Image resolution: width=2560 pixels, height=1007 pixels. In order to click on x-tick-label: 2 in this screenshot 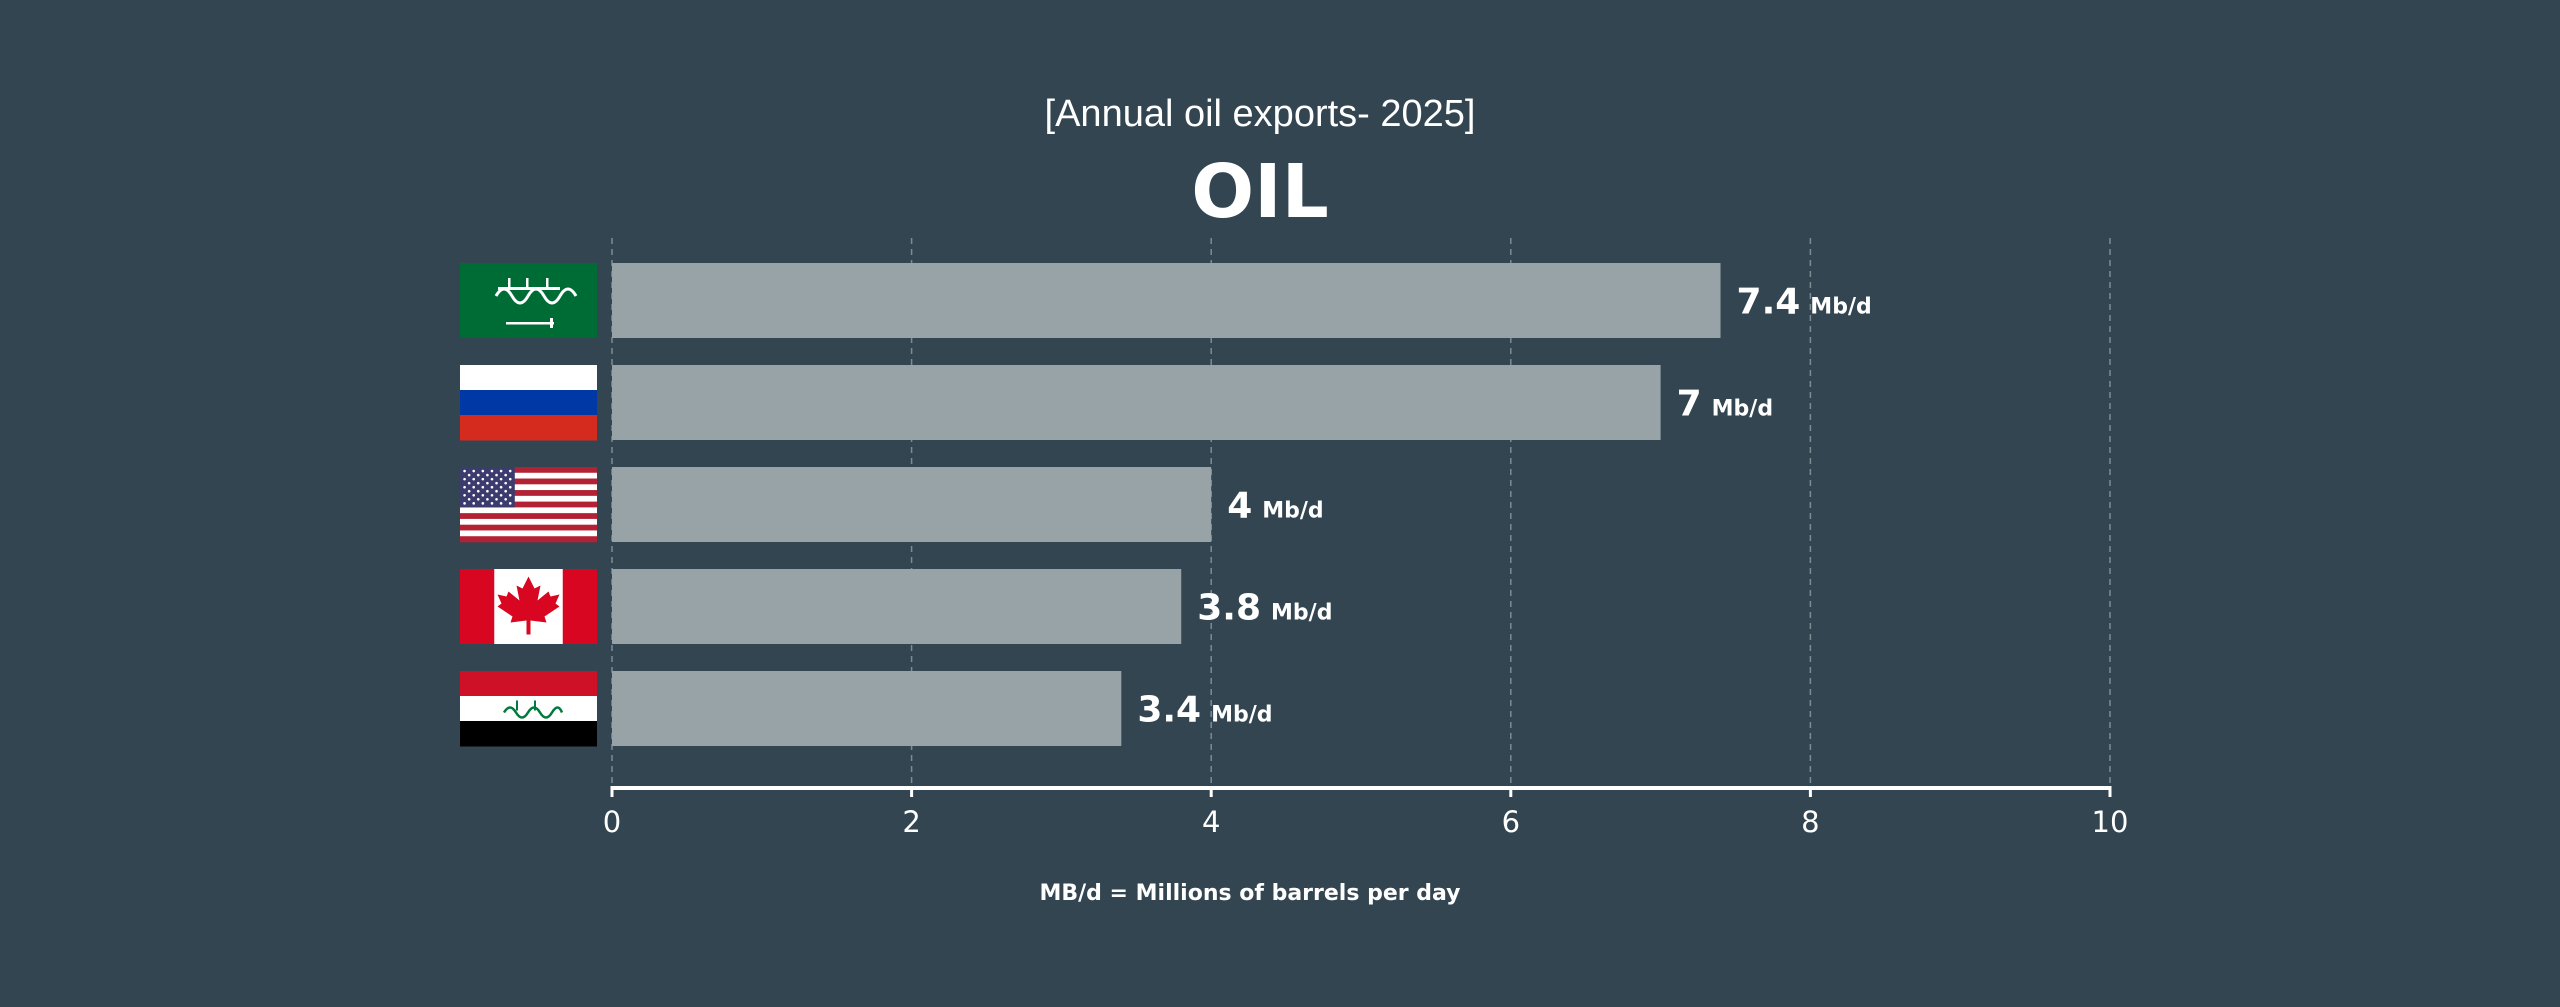, I will do `click(911, 822)`.